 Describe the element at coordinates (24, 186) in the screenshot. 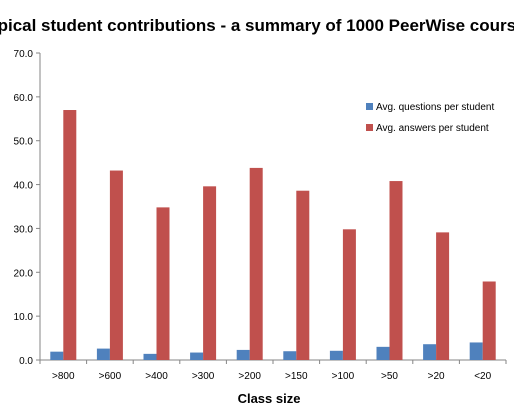

I see `y-tick-label: 40.0` at that location.